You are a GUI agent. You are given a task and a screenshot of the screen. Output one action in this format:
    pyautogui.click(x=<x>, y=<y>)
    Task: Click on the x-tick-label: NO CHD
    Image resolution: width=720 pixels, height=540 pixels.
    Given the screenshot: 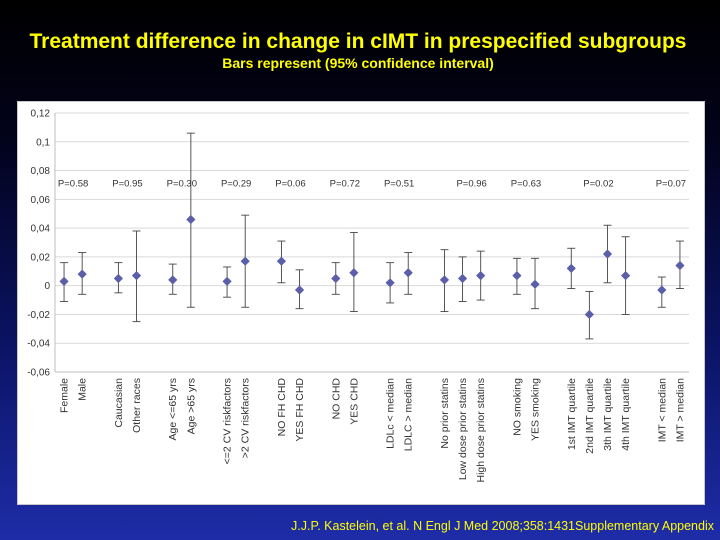 What is the action you would take?
    pyautogui.click(x=336, y=399)
    